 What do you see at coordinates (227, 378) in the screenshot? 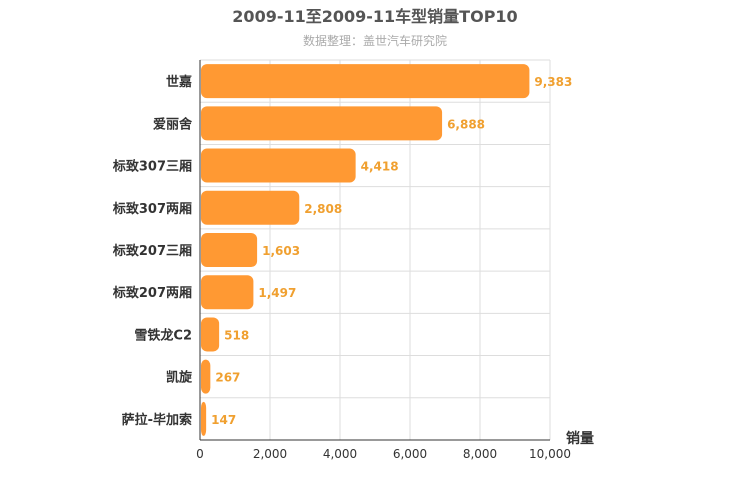
I see `value-label: 267` at bounding box center [227, 378].